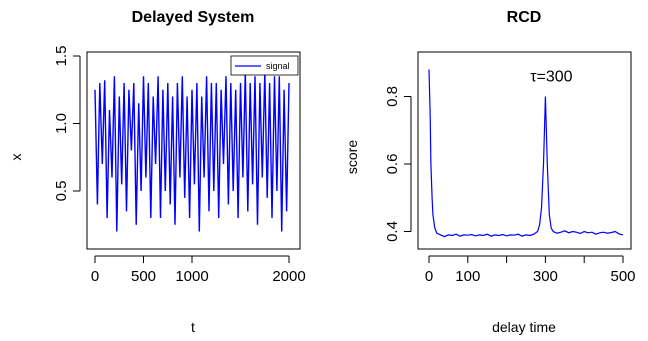 The image size is (648, 341). Describe the element at coordinates (429, 276) in the screenshot. I see `right-x-tick-label: 0` at that location.